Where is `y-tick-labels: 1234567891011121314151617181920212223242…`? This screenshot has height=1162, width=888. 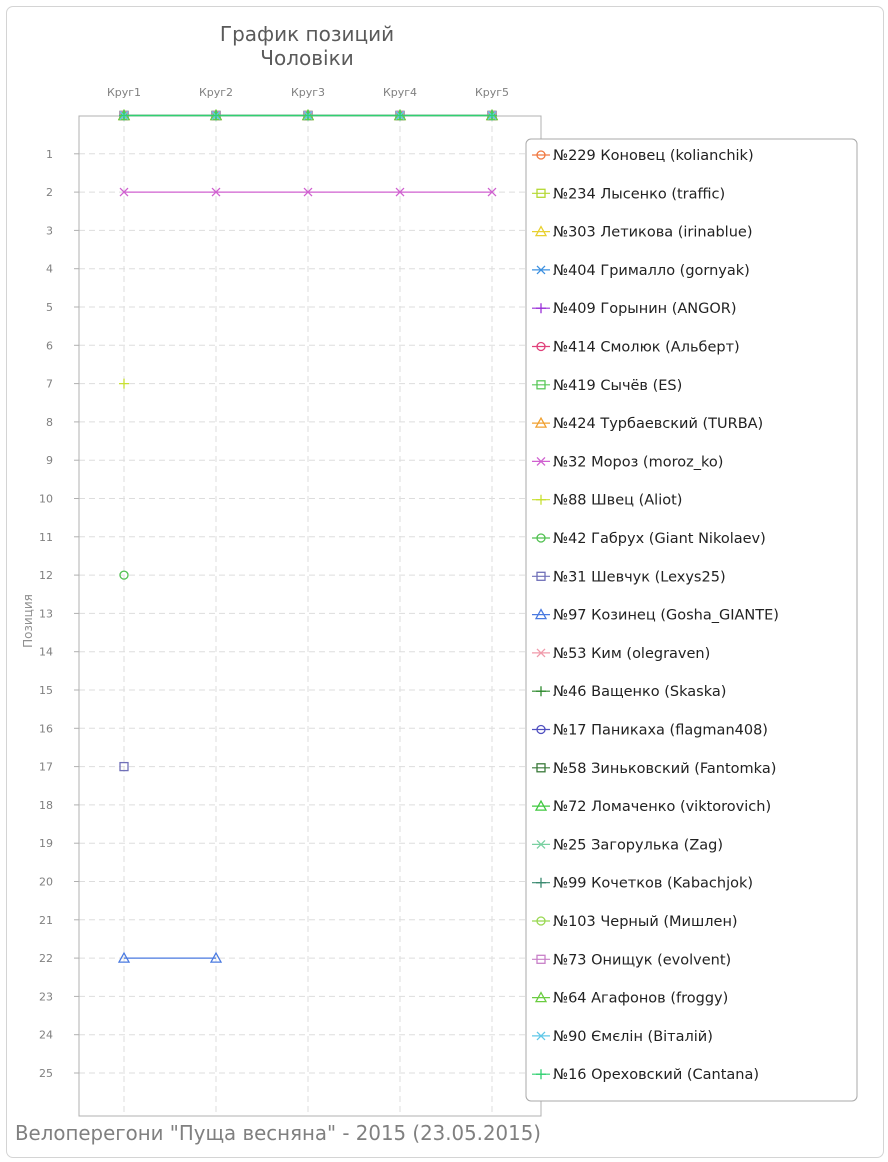 y-tick-labels: 1234567891011121314151617181920212223242… is located at coordinates (46, 614).